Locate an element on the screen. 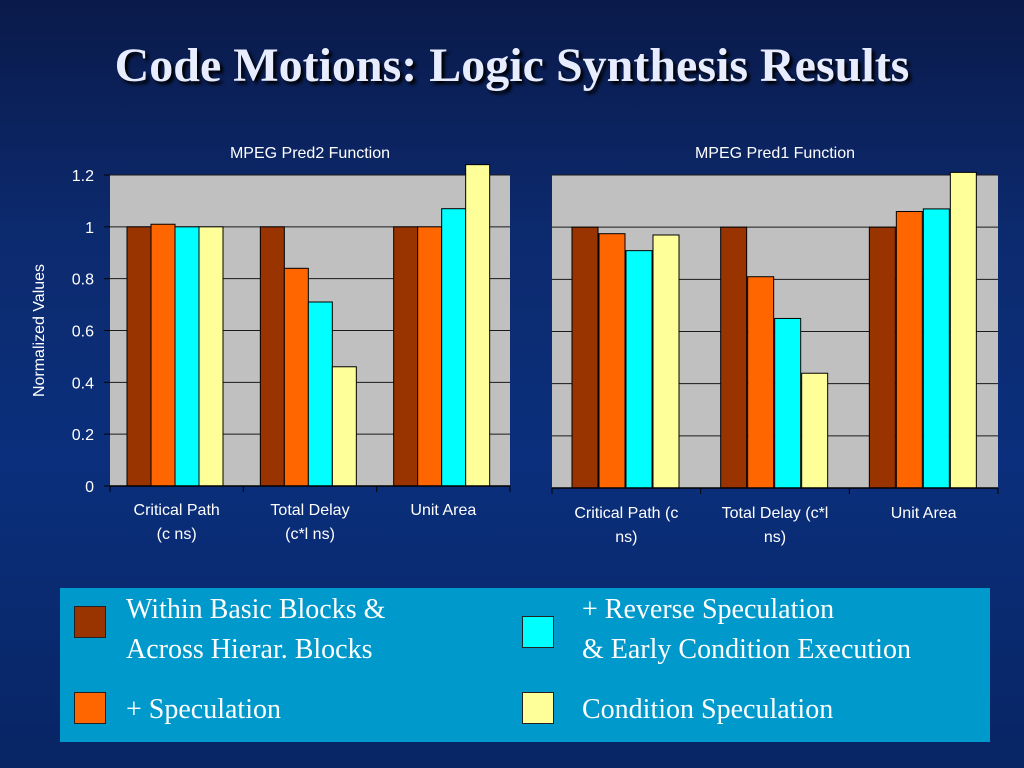  chart-1-y-tick-label: 1.2 is located at coordinates (83, 176).